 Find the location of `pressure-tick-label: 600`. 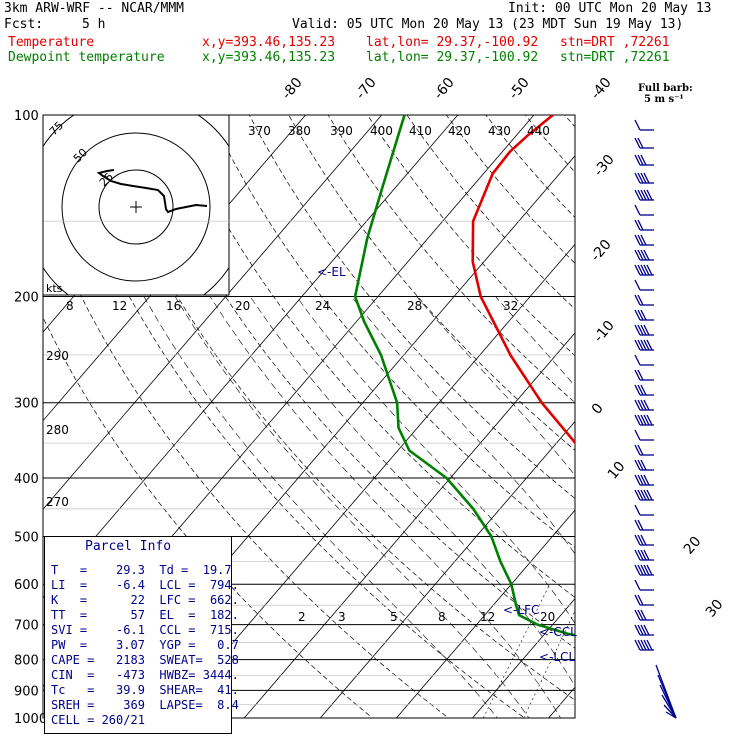

pressure-tick-label: 600 is located at coordinates (26, 585).